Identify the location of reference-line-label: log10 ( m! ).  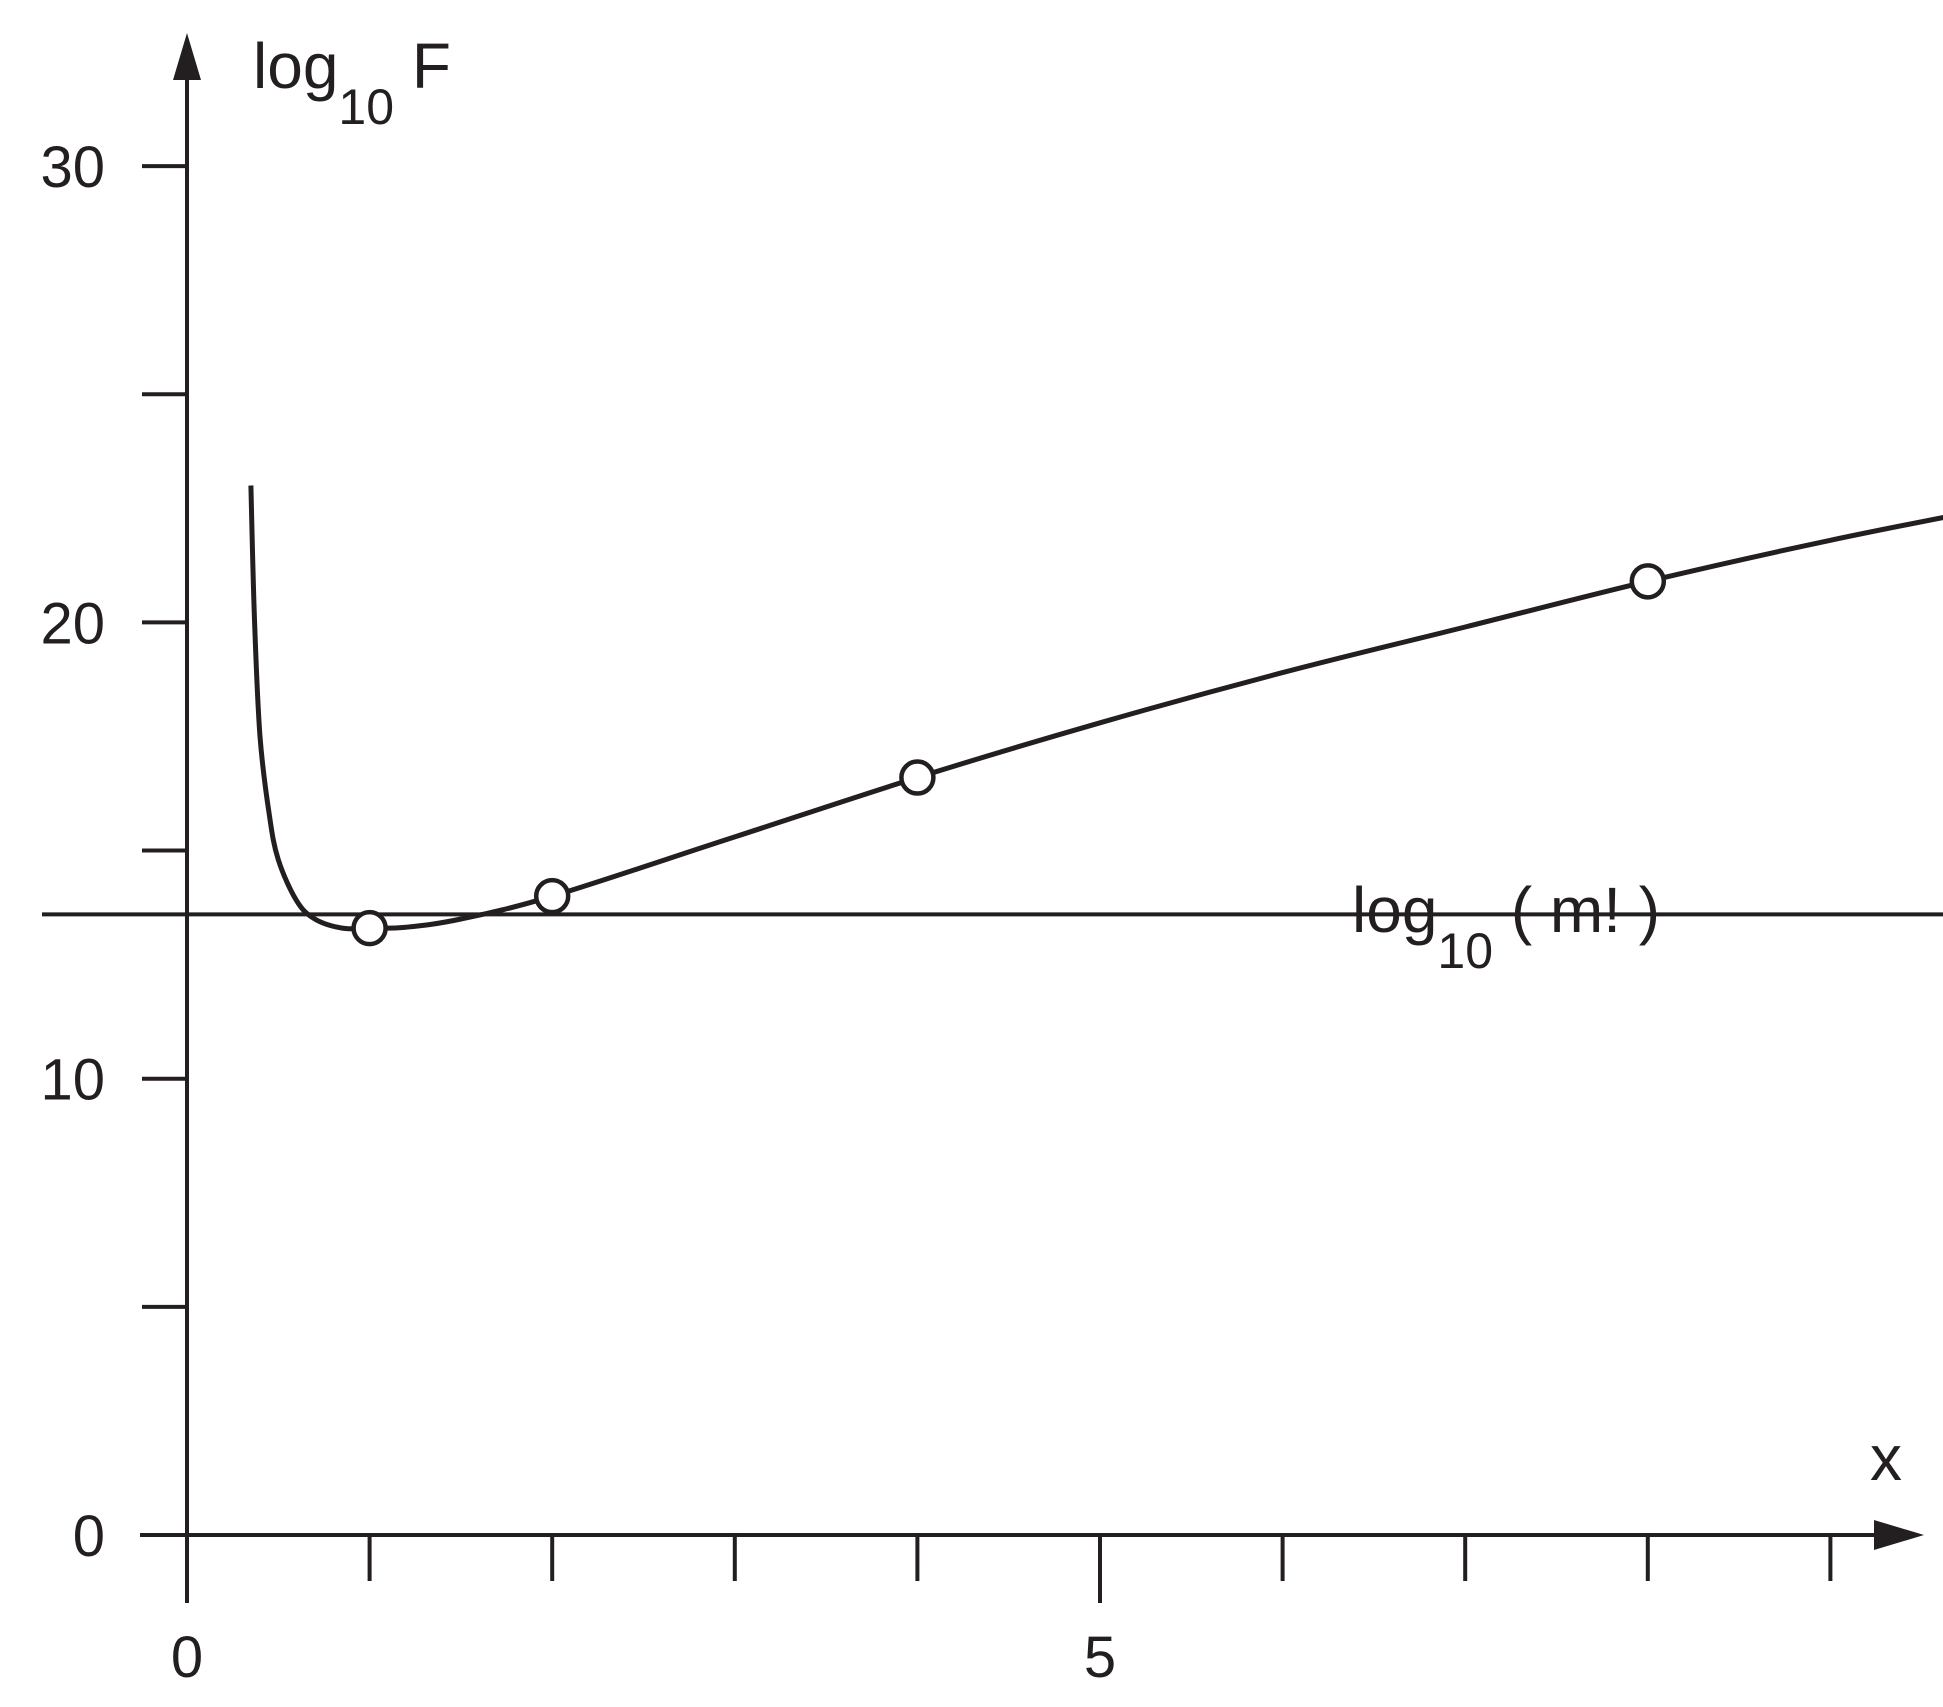
(1506, 926).